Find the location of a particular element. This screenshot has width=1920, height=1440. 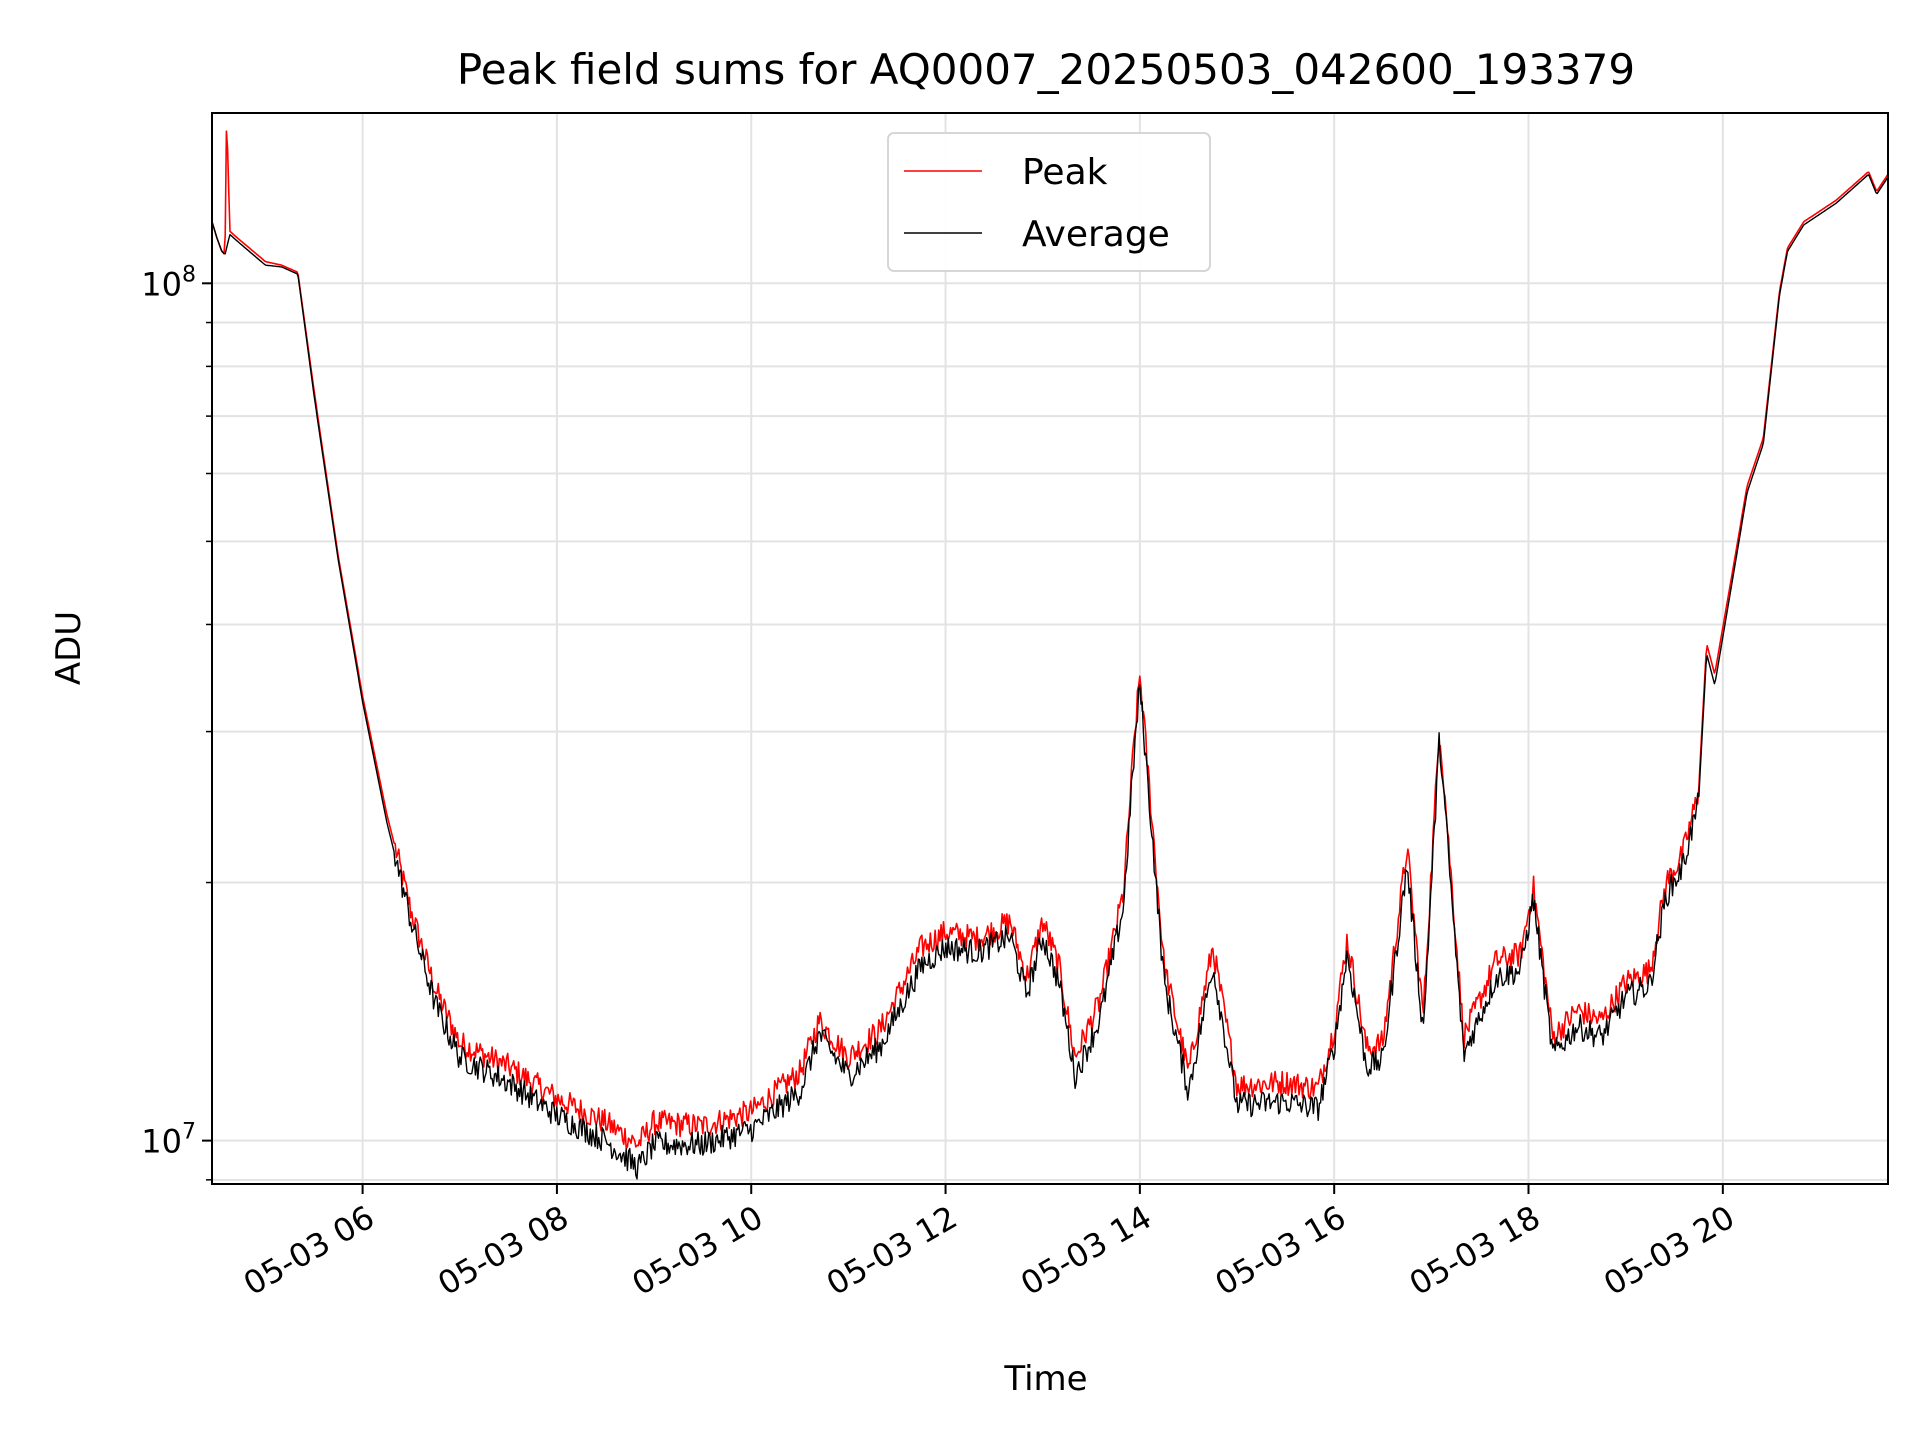

y-axis-title: ADU is located at coordinates (69, 648).